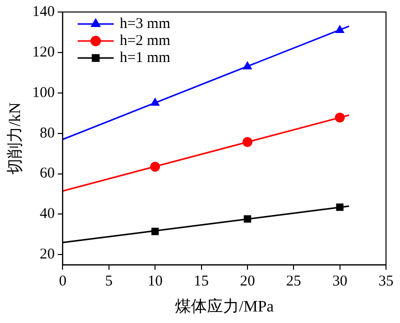  What do you see at coordinates (47, 174) in the screenshot?
I see `y-tick-label: 60` at bounding box center [47, 174].